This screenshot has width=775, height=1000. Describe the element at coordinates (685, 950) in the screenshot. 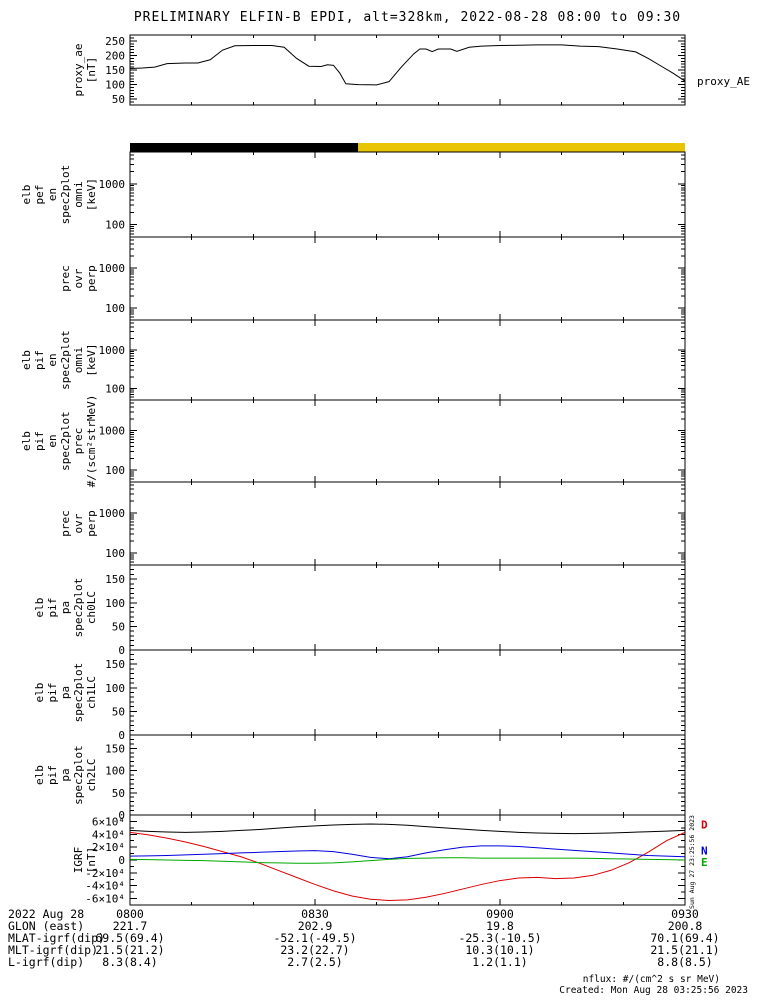

I see `ephemeris-value: 21.5(21.1)` at that location.